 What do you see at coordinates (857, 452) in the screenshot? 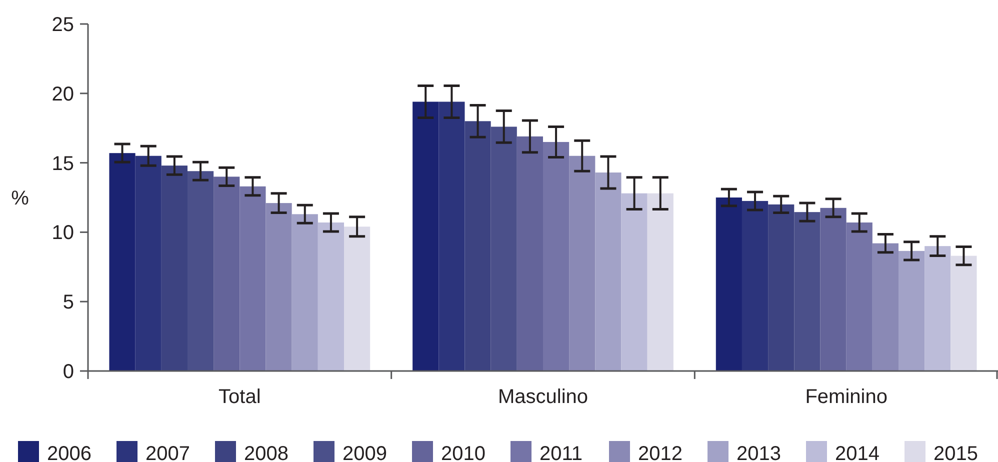
I see `legend-label: 2014` at bounding box center [857, 452].